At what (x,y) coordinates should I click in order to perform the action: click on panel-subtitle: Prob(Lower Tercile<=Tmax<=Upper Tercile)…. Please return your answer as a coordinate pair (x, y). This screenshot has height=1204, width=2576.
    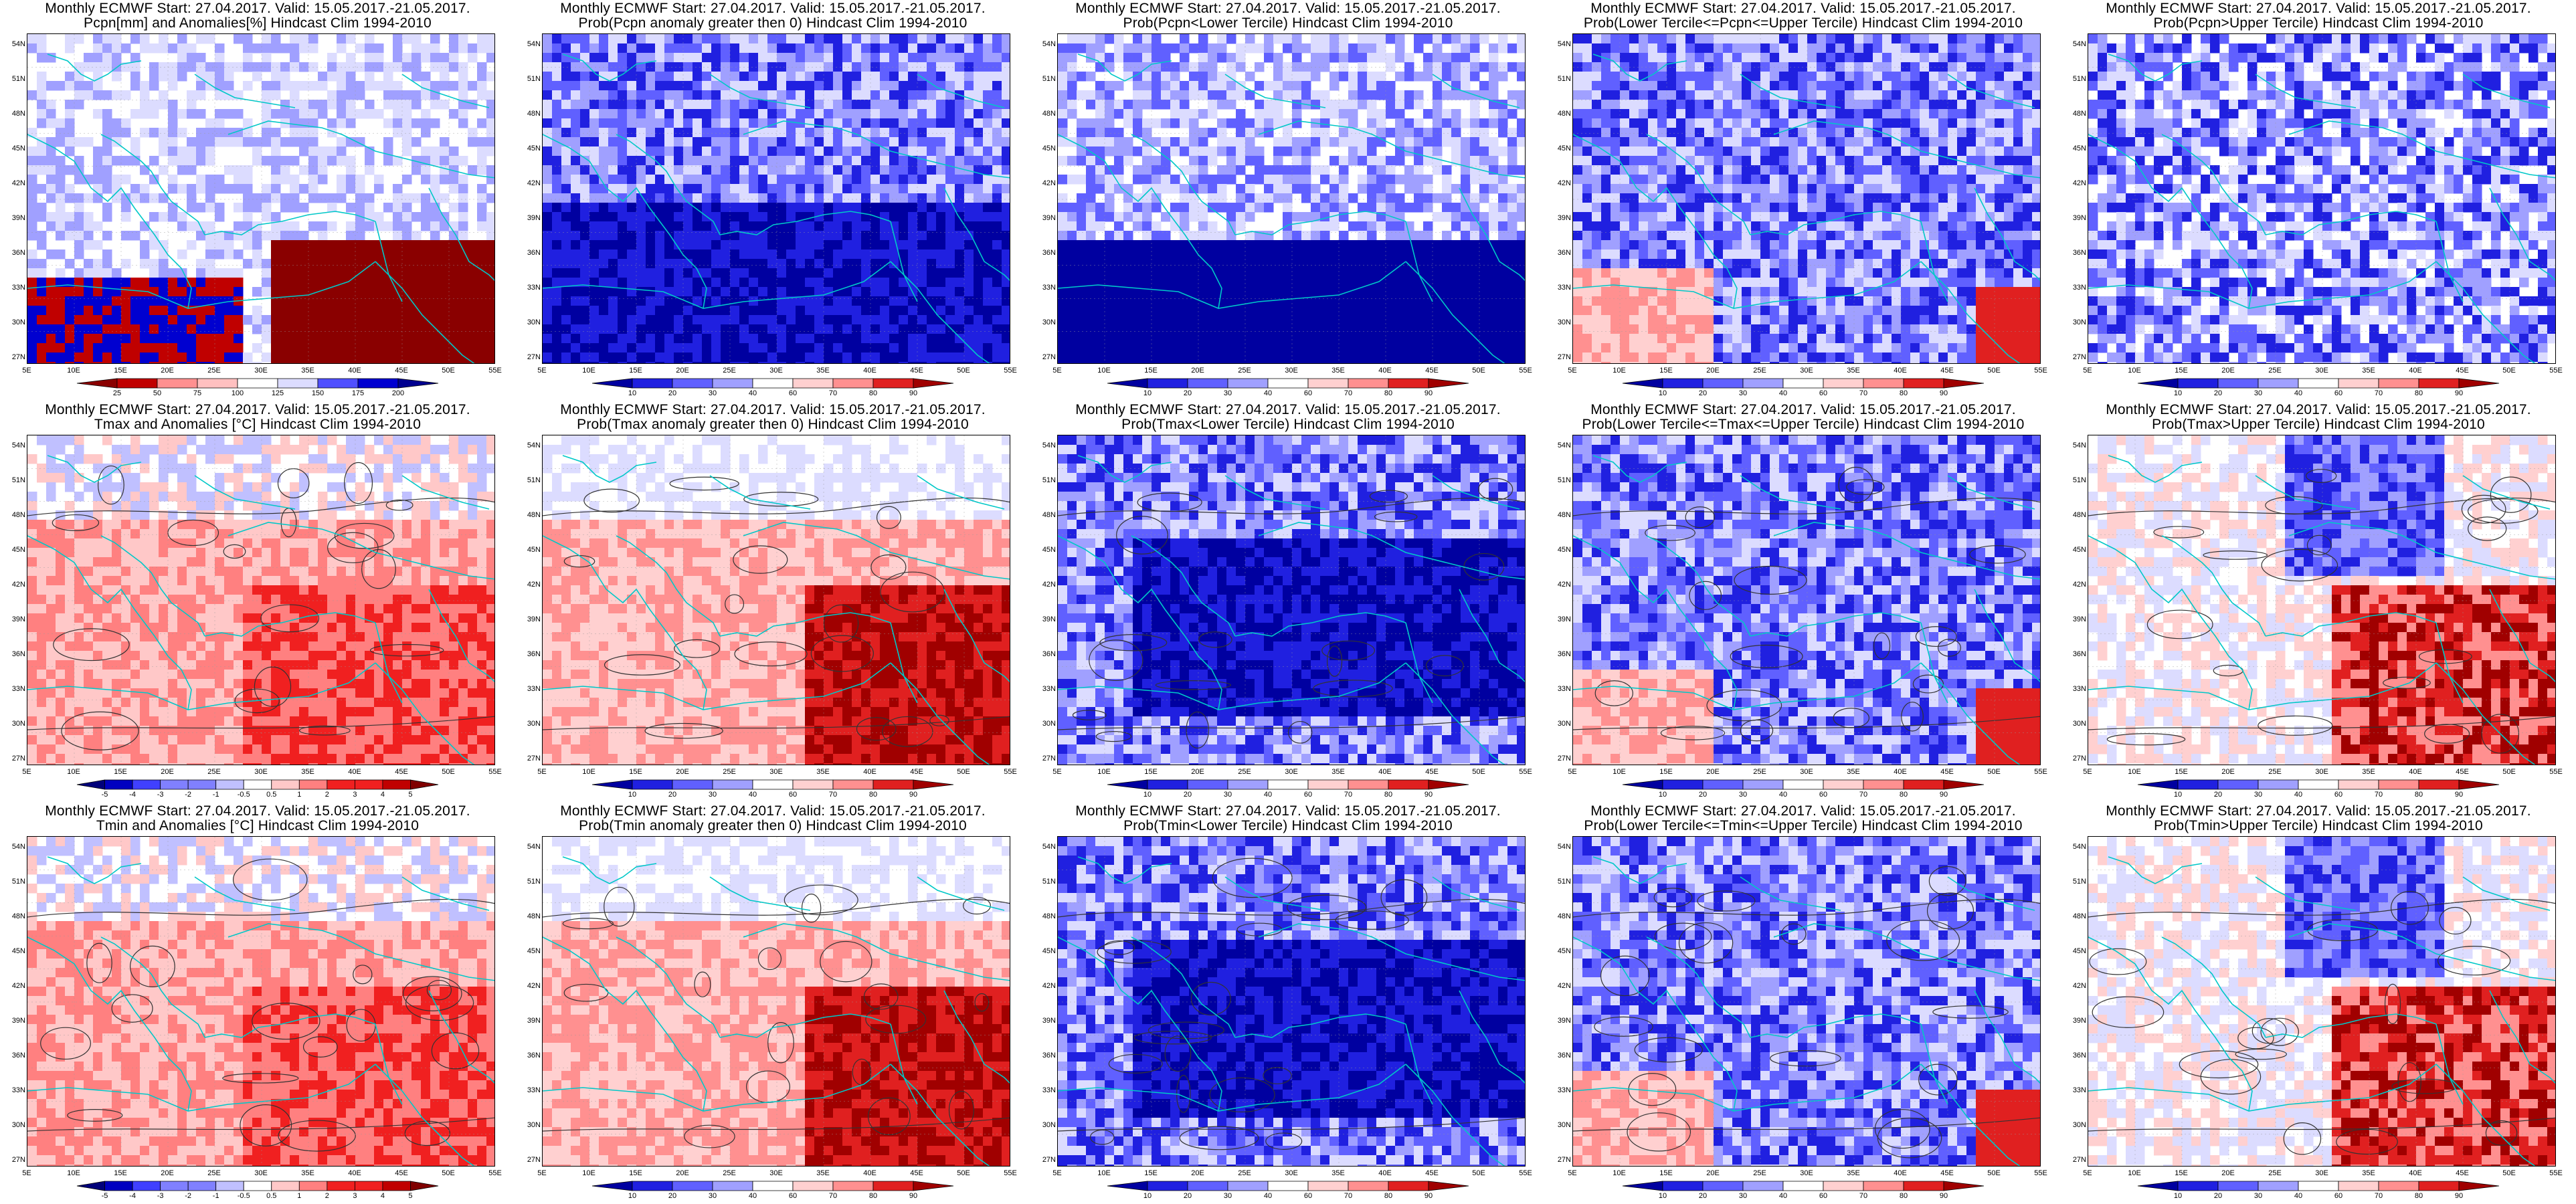
    Looking at the image, I should click on (1803, 424).